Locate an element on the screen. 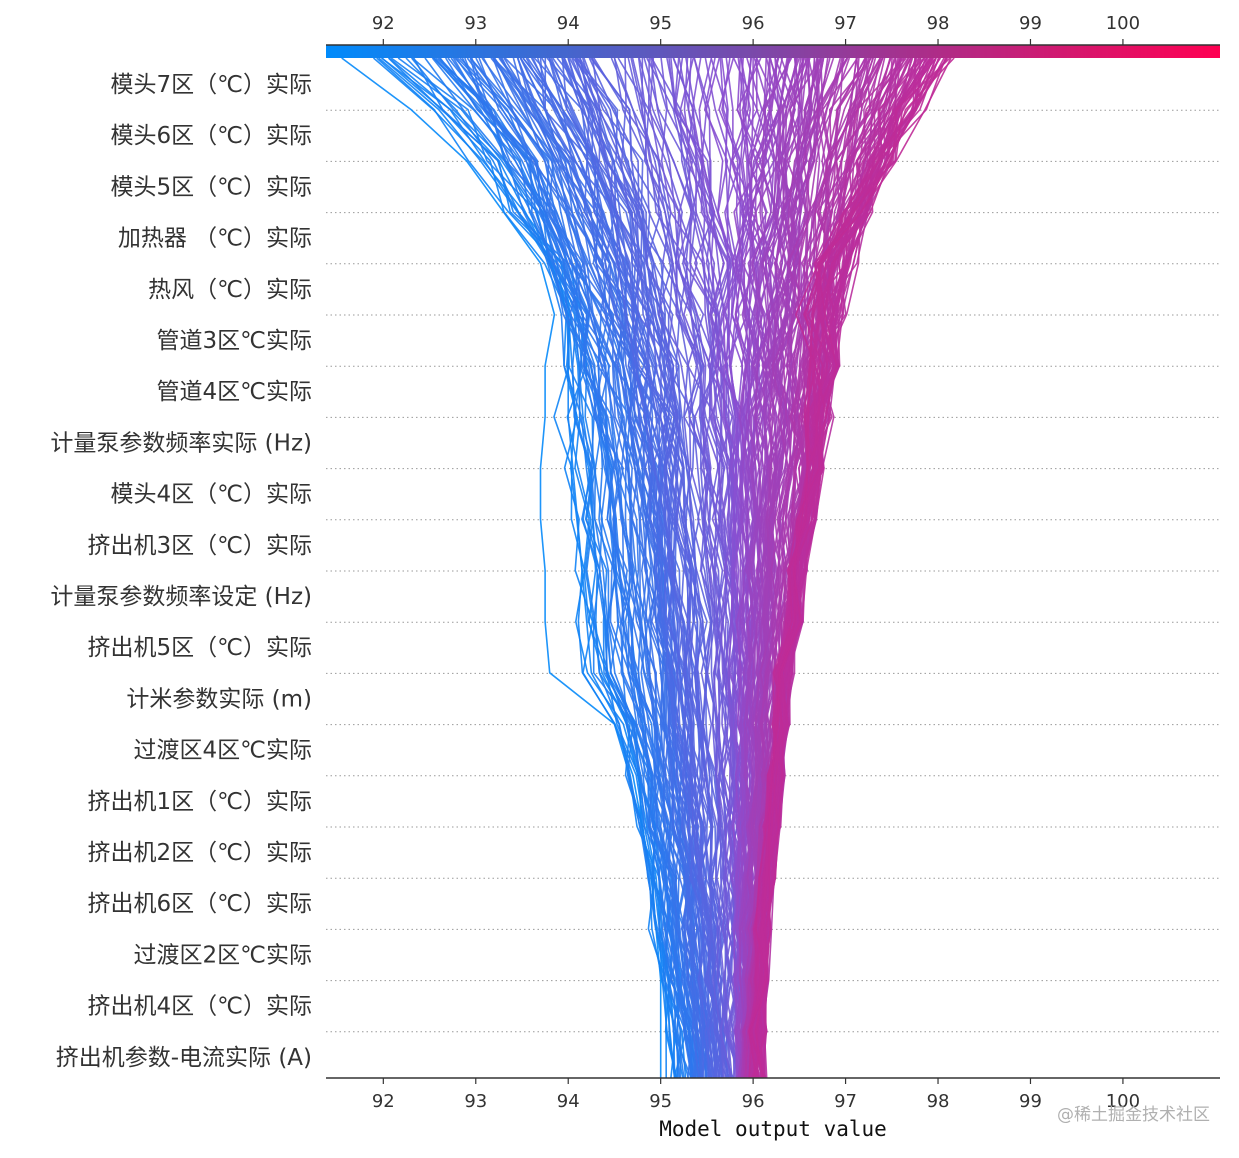 The width and height of the screenshot is (1239, 1158). x-tick-label-bottom: 96 is located at coordinates (753, 1101).